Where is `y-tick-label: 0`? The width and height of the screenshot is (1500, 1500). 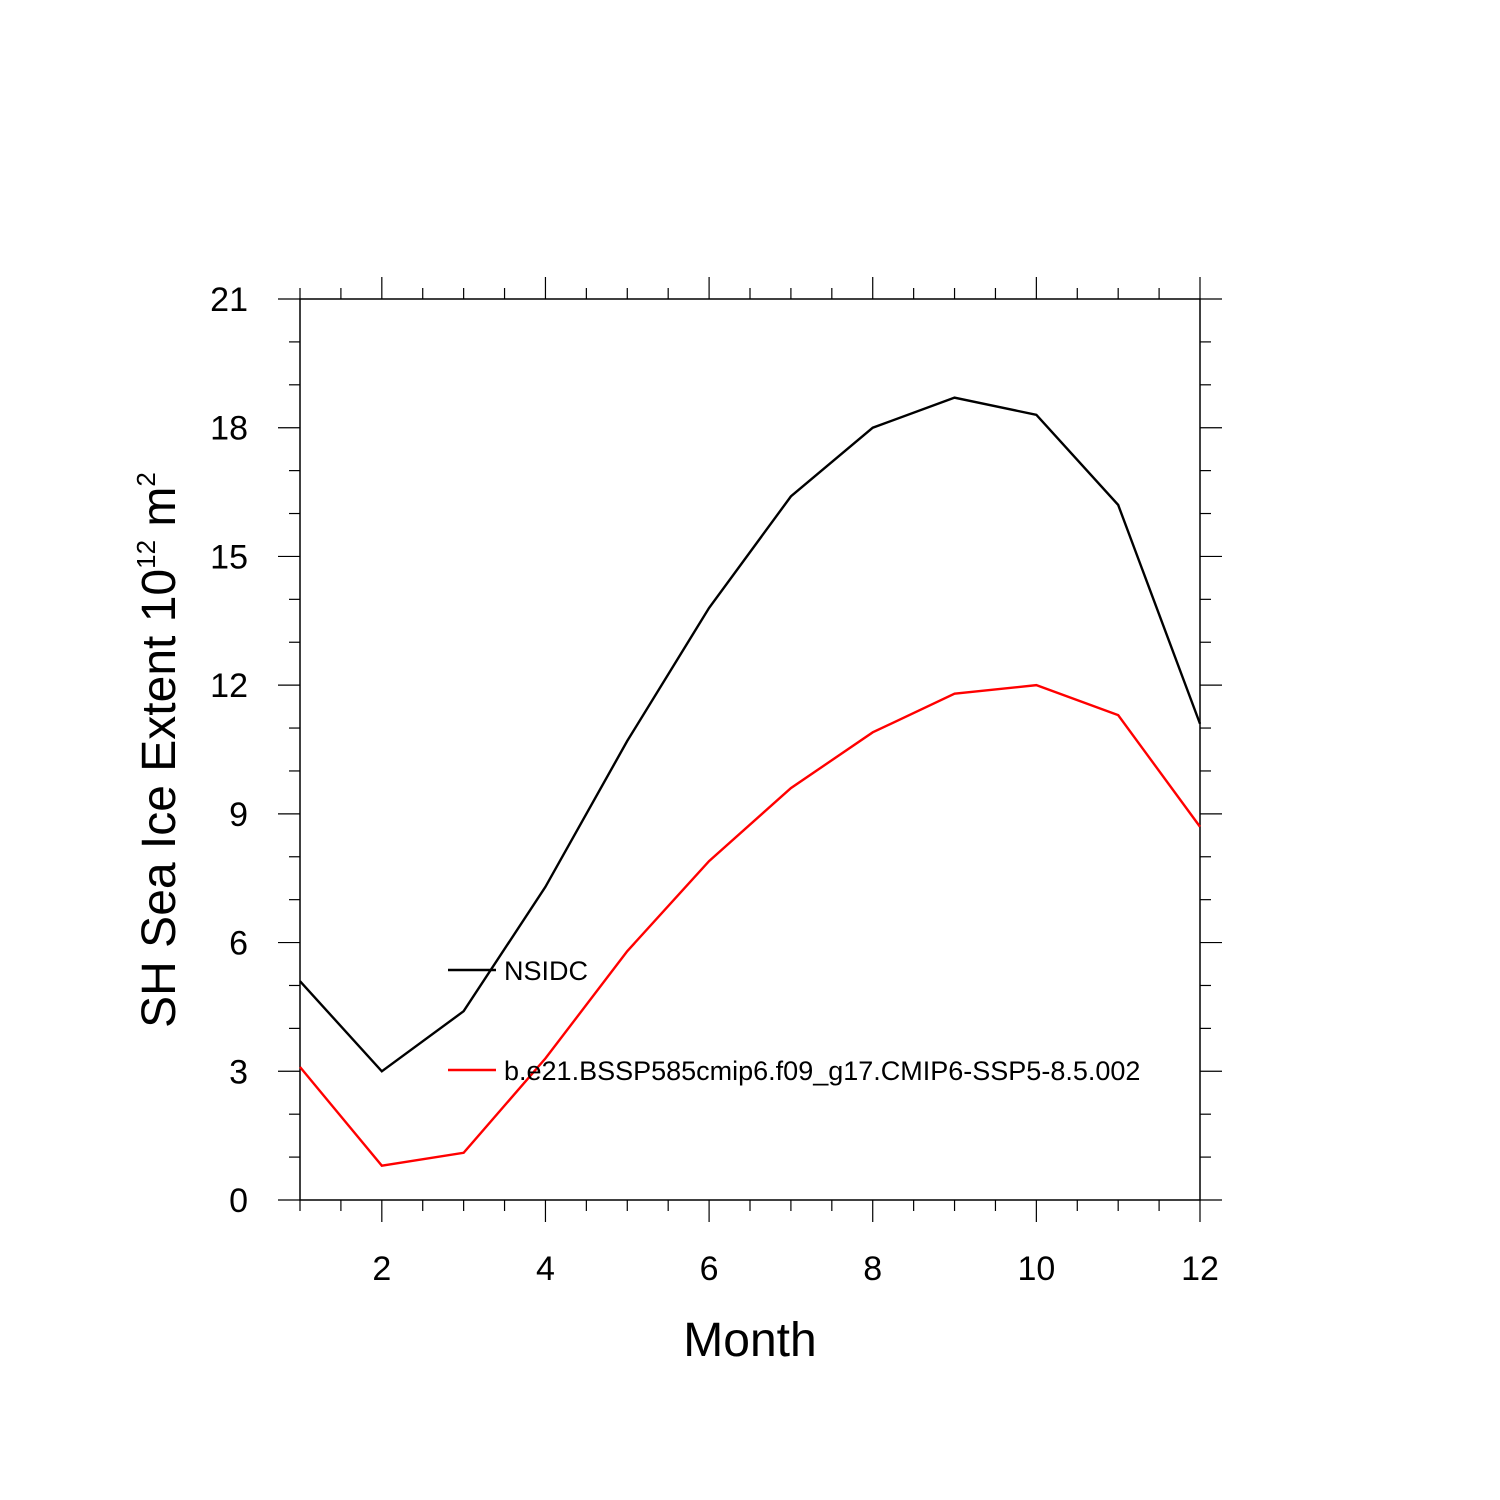
y-tick-label: 0 is located at coordinates (238, 1201).